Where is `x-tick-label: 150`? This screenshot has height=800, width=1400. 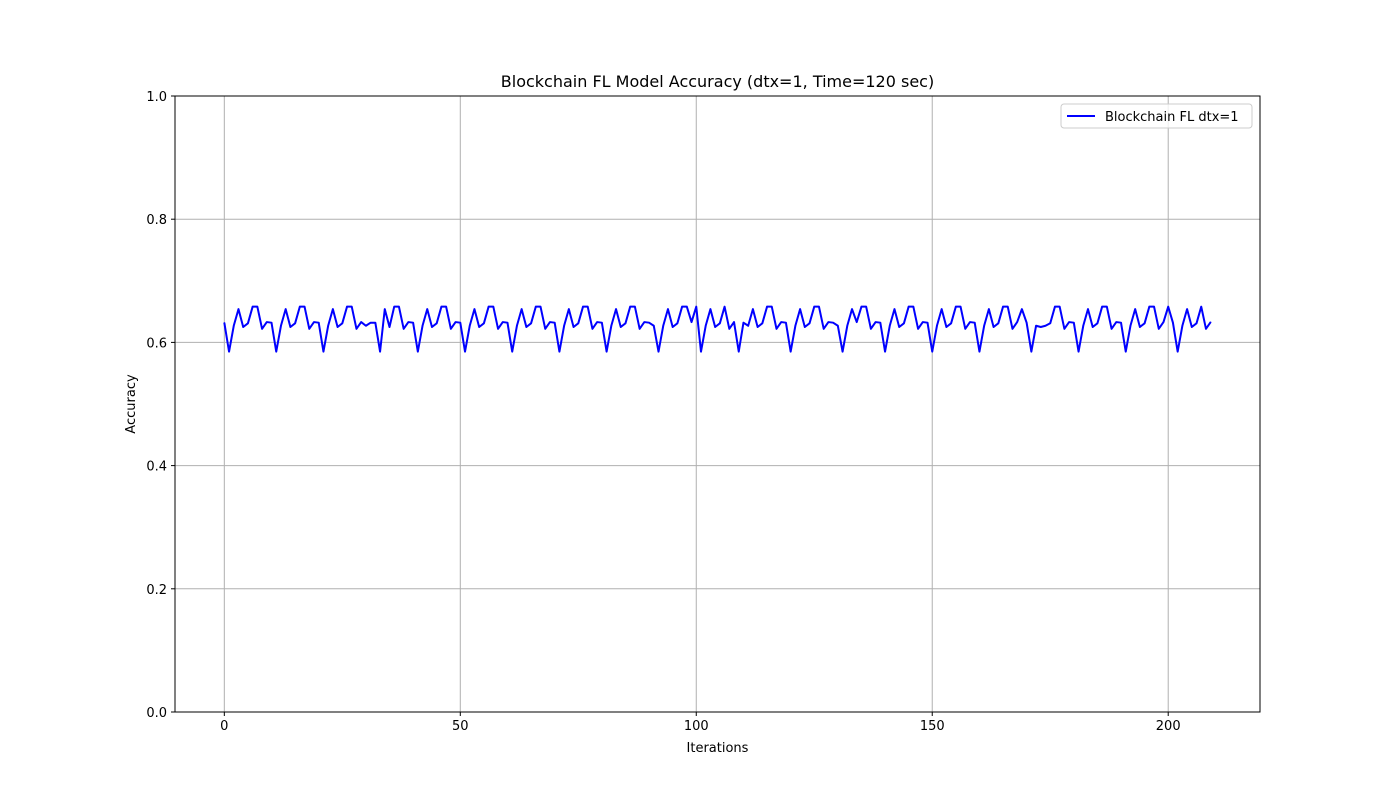 x-tick-label: 150 is located at coordinates (932, 726).